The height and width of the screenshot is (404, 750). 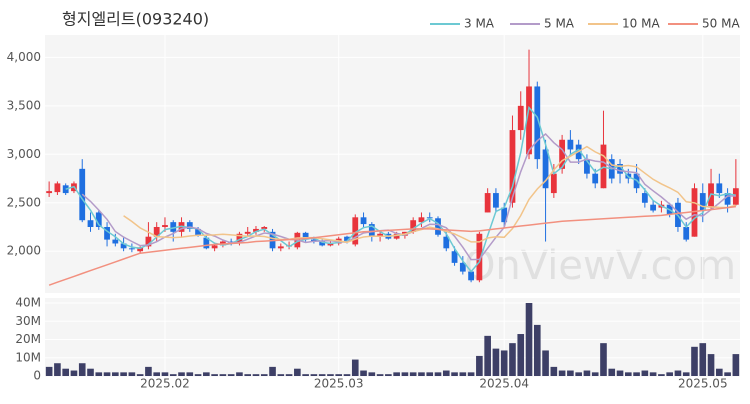 I want to click on volume-tick-label: 40M, so click(x=28, y=303).